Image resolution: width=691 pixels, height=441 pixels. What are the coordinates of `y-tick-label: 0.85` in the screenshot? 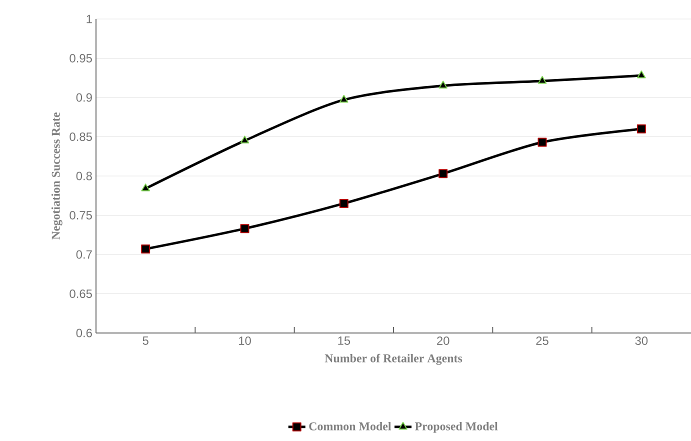 It's located at (81, 136).